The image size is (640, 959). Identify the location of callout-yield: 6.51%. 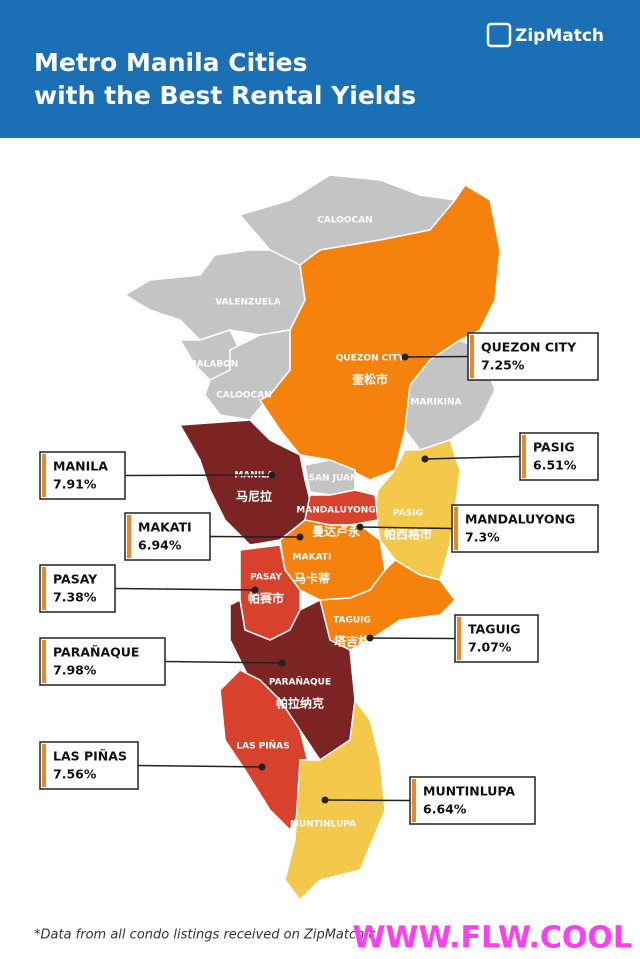
(555, 465).